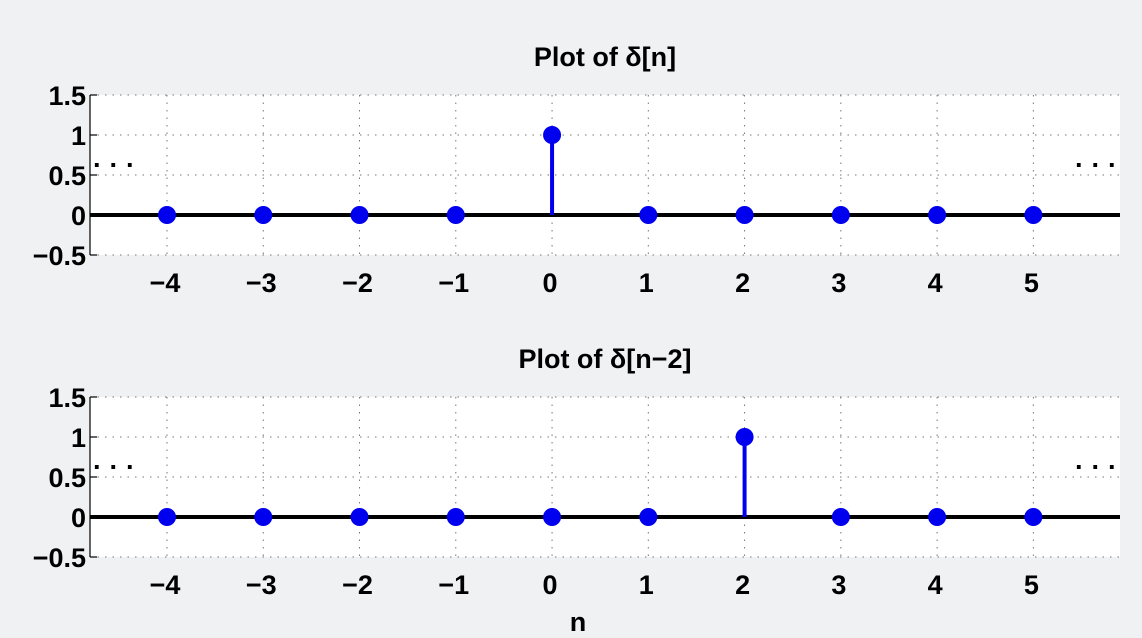 The image size is (1142, 638). I want to click on plot-title: Plot of δ[n−2], so click(604, 359).